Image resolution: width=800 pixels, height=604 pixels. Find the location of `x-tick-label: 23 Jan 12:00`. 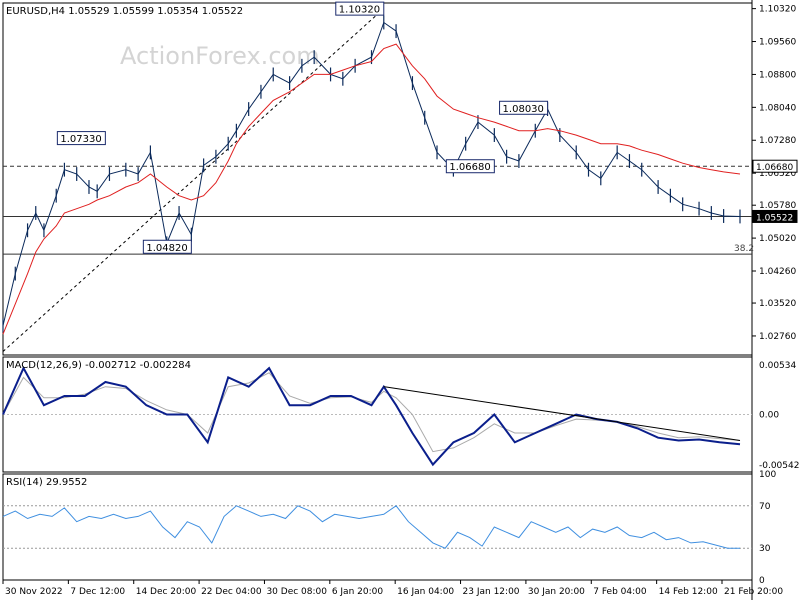

x-tick-label: 23 Jan 12:00 is located at coordinates (491, 592).